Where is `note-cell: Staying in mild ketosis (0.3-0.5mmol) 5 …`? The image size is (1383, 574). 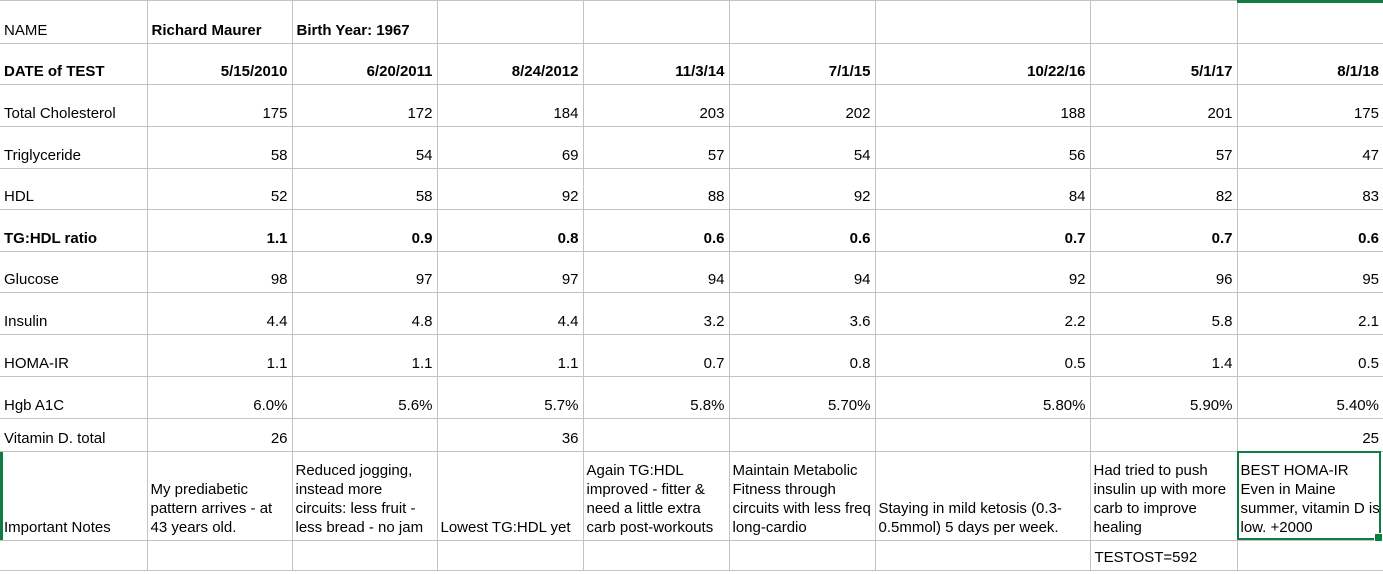 note-cell: Staying in mild ketosis (0.3-0.5mmol) 5 … is located at coordinates (982, 496).